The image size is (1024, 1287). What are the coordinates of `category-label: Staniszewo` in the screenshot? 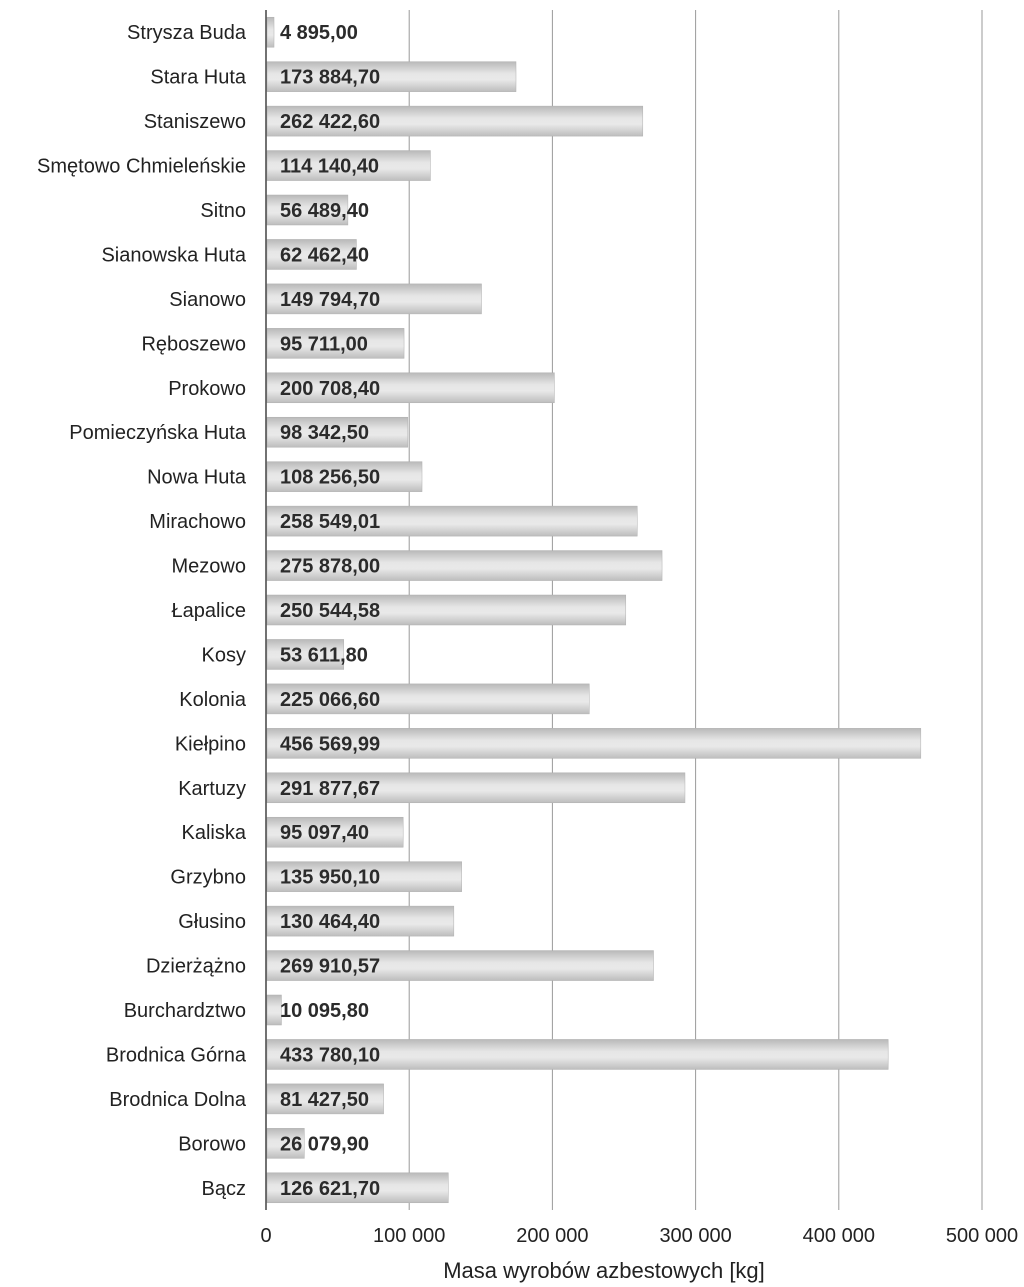 It's located at (195, 122).